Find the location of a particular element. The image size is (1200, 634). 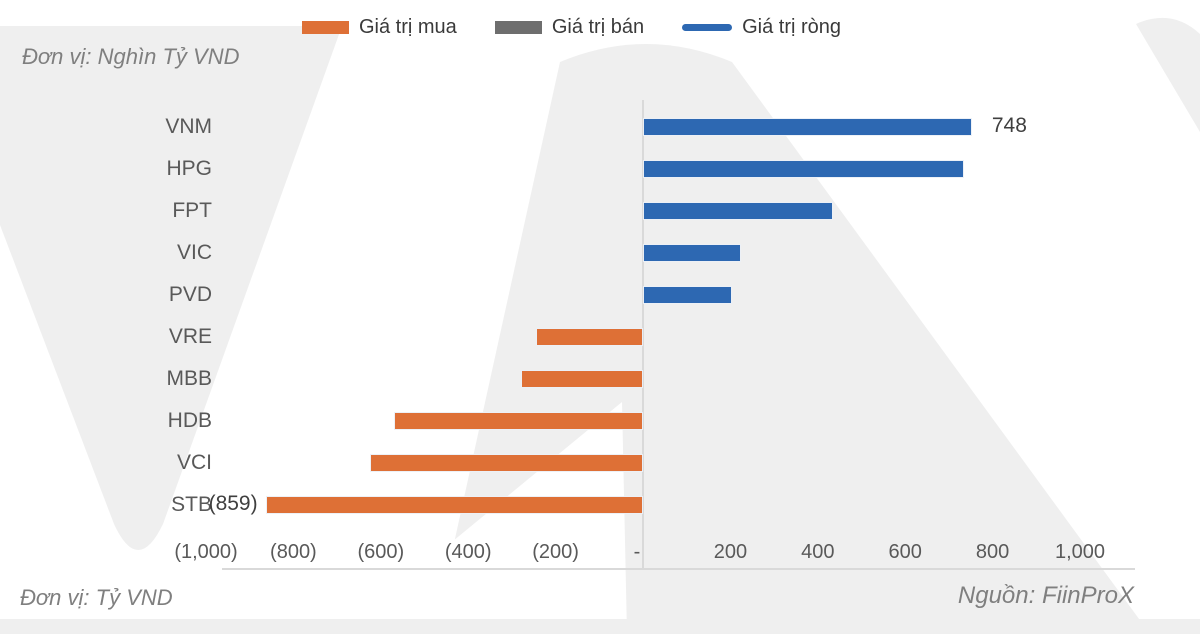

category-label-stb: STB is located at coordinates (191, 504).